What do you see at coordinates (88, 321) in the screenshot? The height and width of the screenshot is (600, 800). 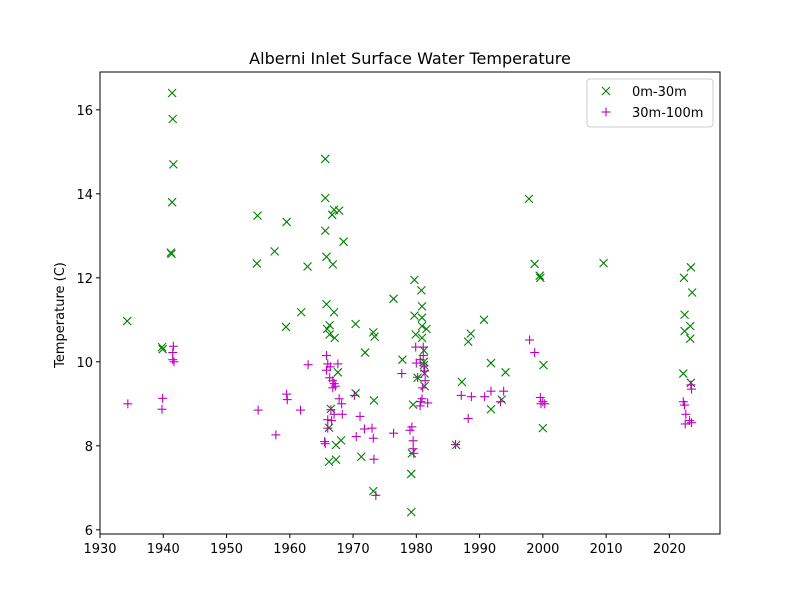 I see `y-axis: 6 8 10 12 14 16` at bounding box center [88, 321].